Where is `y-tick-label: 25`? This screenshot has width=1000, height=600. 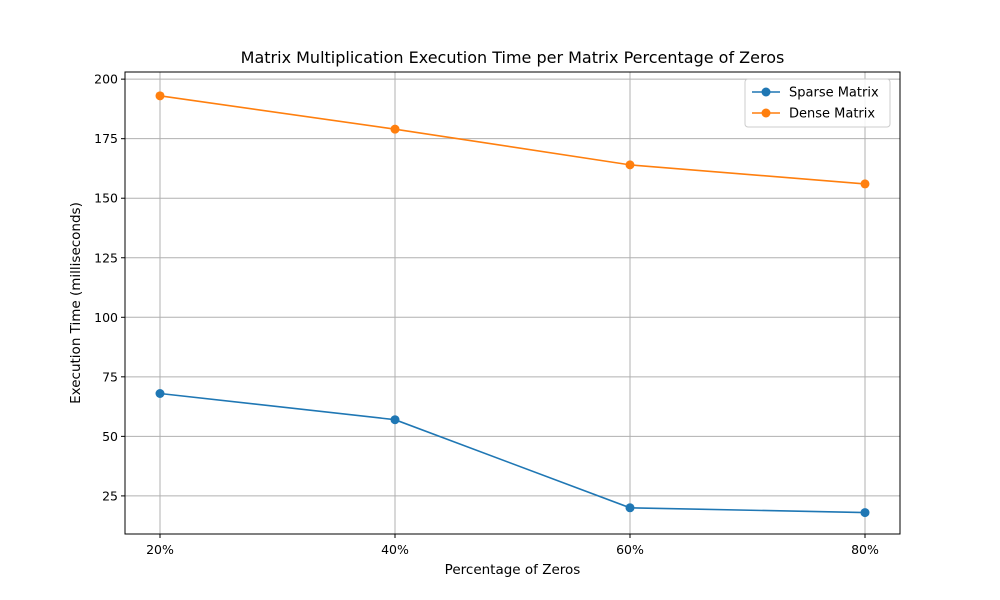 y-tick-label: 25 is located at coordinates (110, 495).